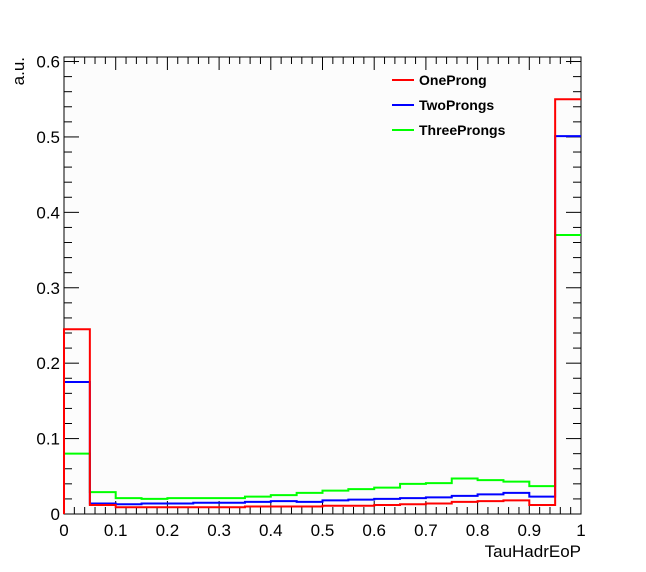  What do you see at coordinates (580, 530) in the screenshot?
I see `x-tick-label: 1` at bounding box center [580, 530].